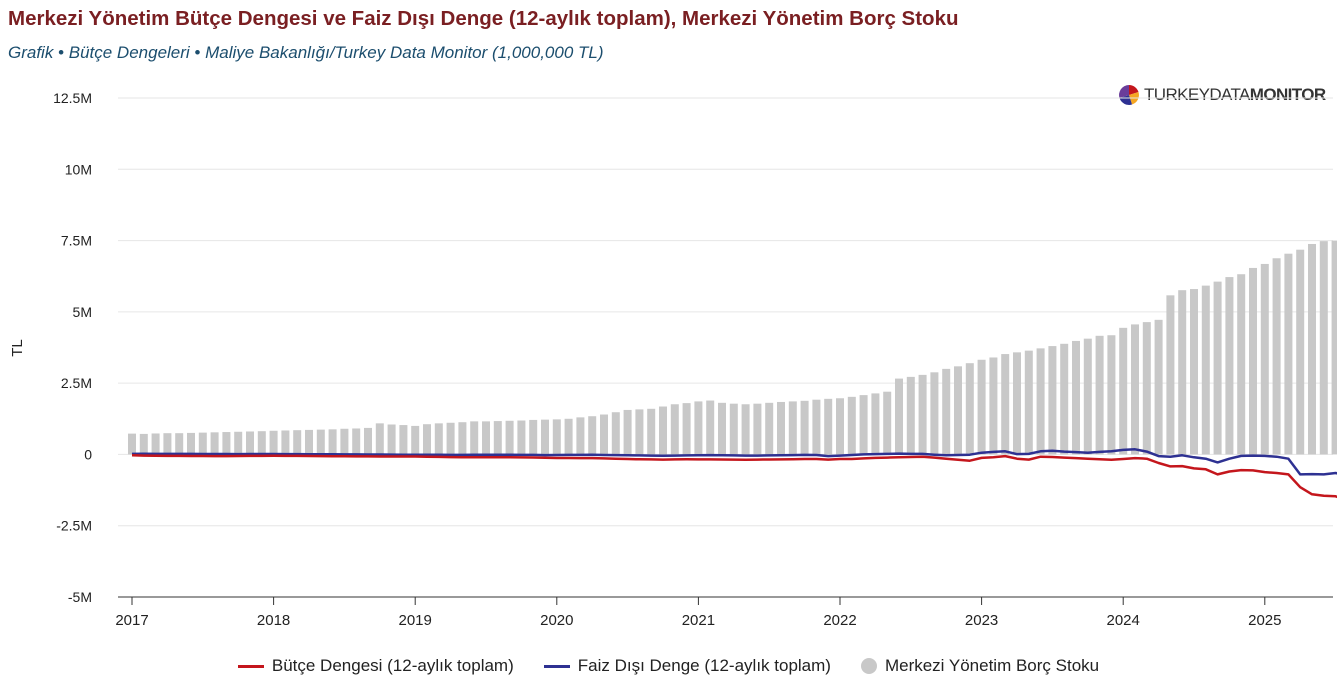 The height and width of the screenshot is (685, 1337). I want to click on legend-label-budget: Bütçe Dengesi (12-aylık toplam), so click(392, 665).